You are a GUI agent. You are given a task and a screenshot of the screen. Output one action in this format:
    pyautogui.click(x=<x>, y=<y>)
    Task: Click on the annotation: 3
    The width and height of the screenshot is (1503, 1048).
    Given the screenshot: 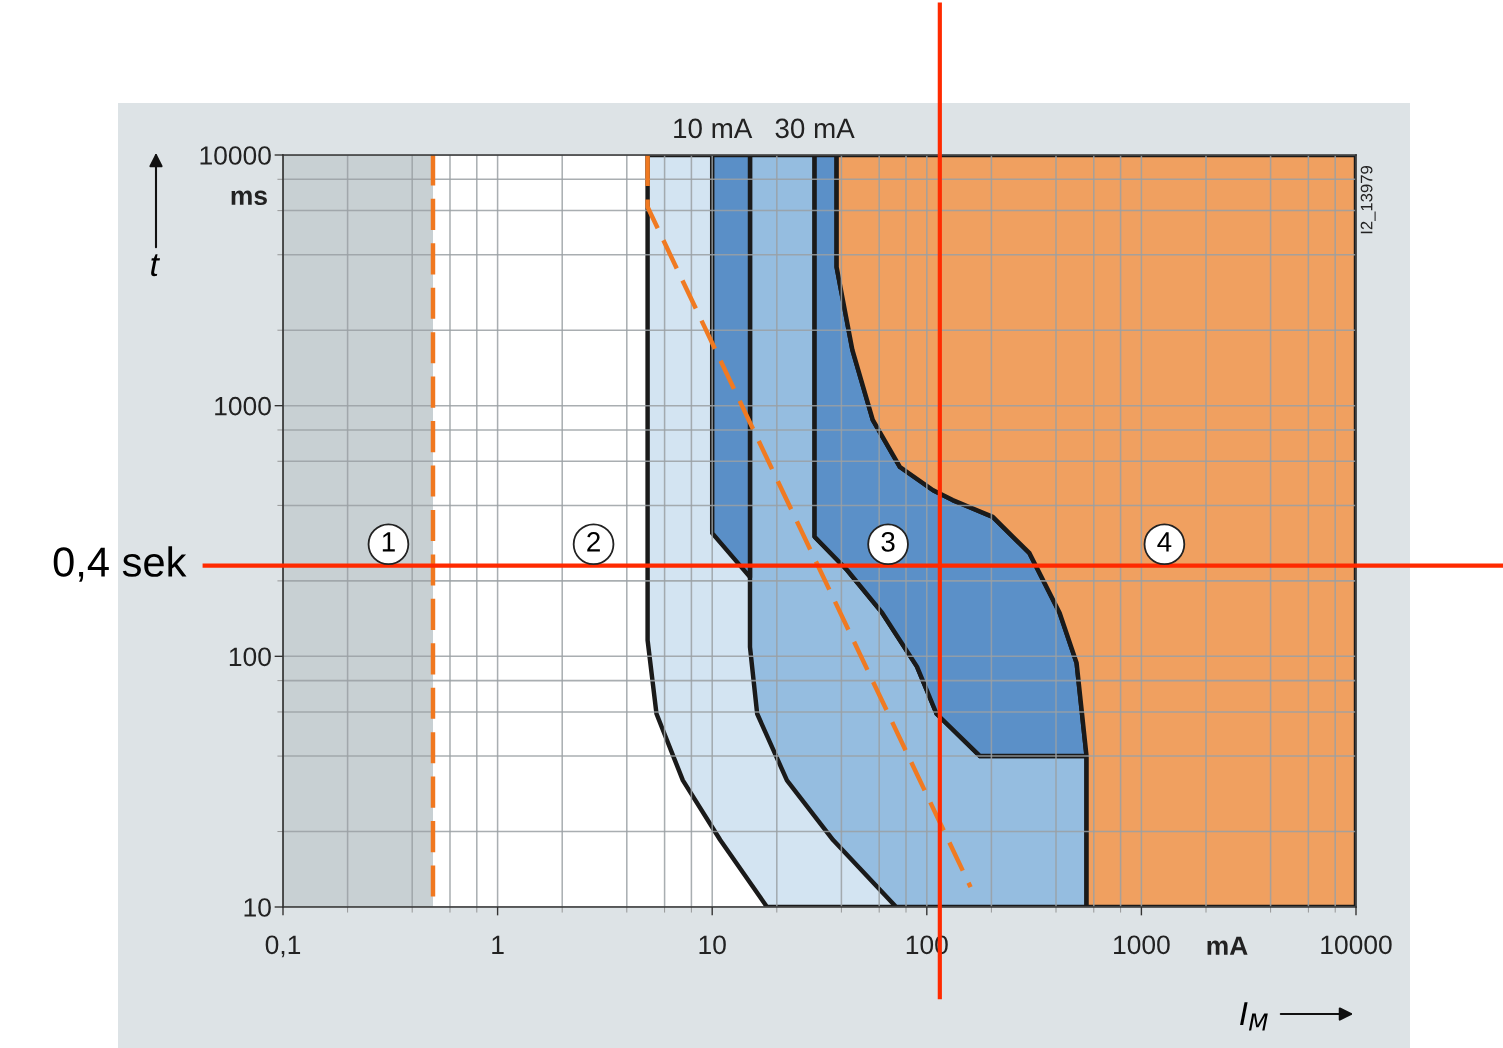 What is the action you would take?
    pyautogui.click(x=888, y=542)
    